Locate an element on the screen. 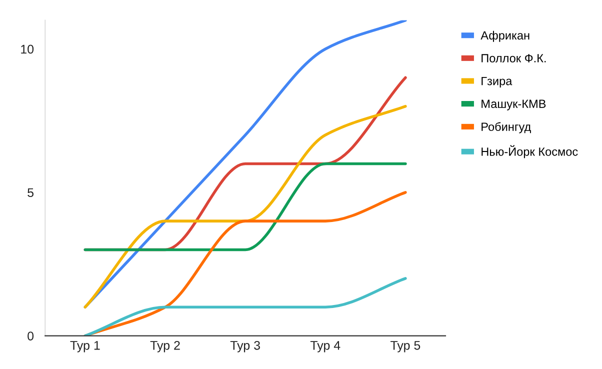 This screenshot has width=602, height=369. y-tick-label: 5 is located at coordinates (31, 193).